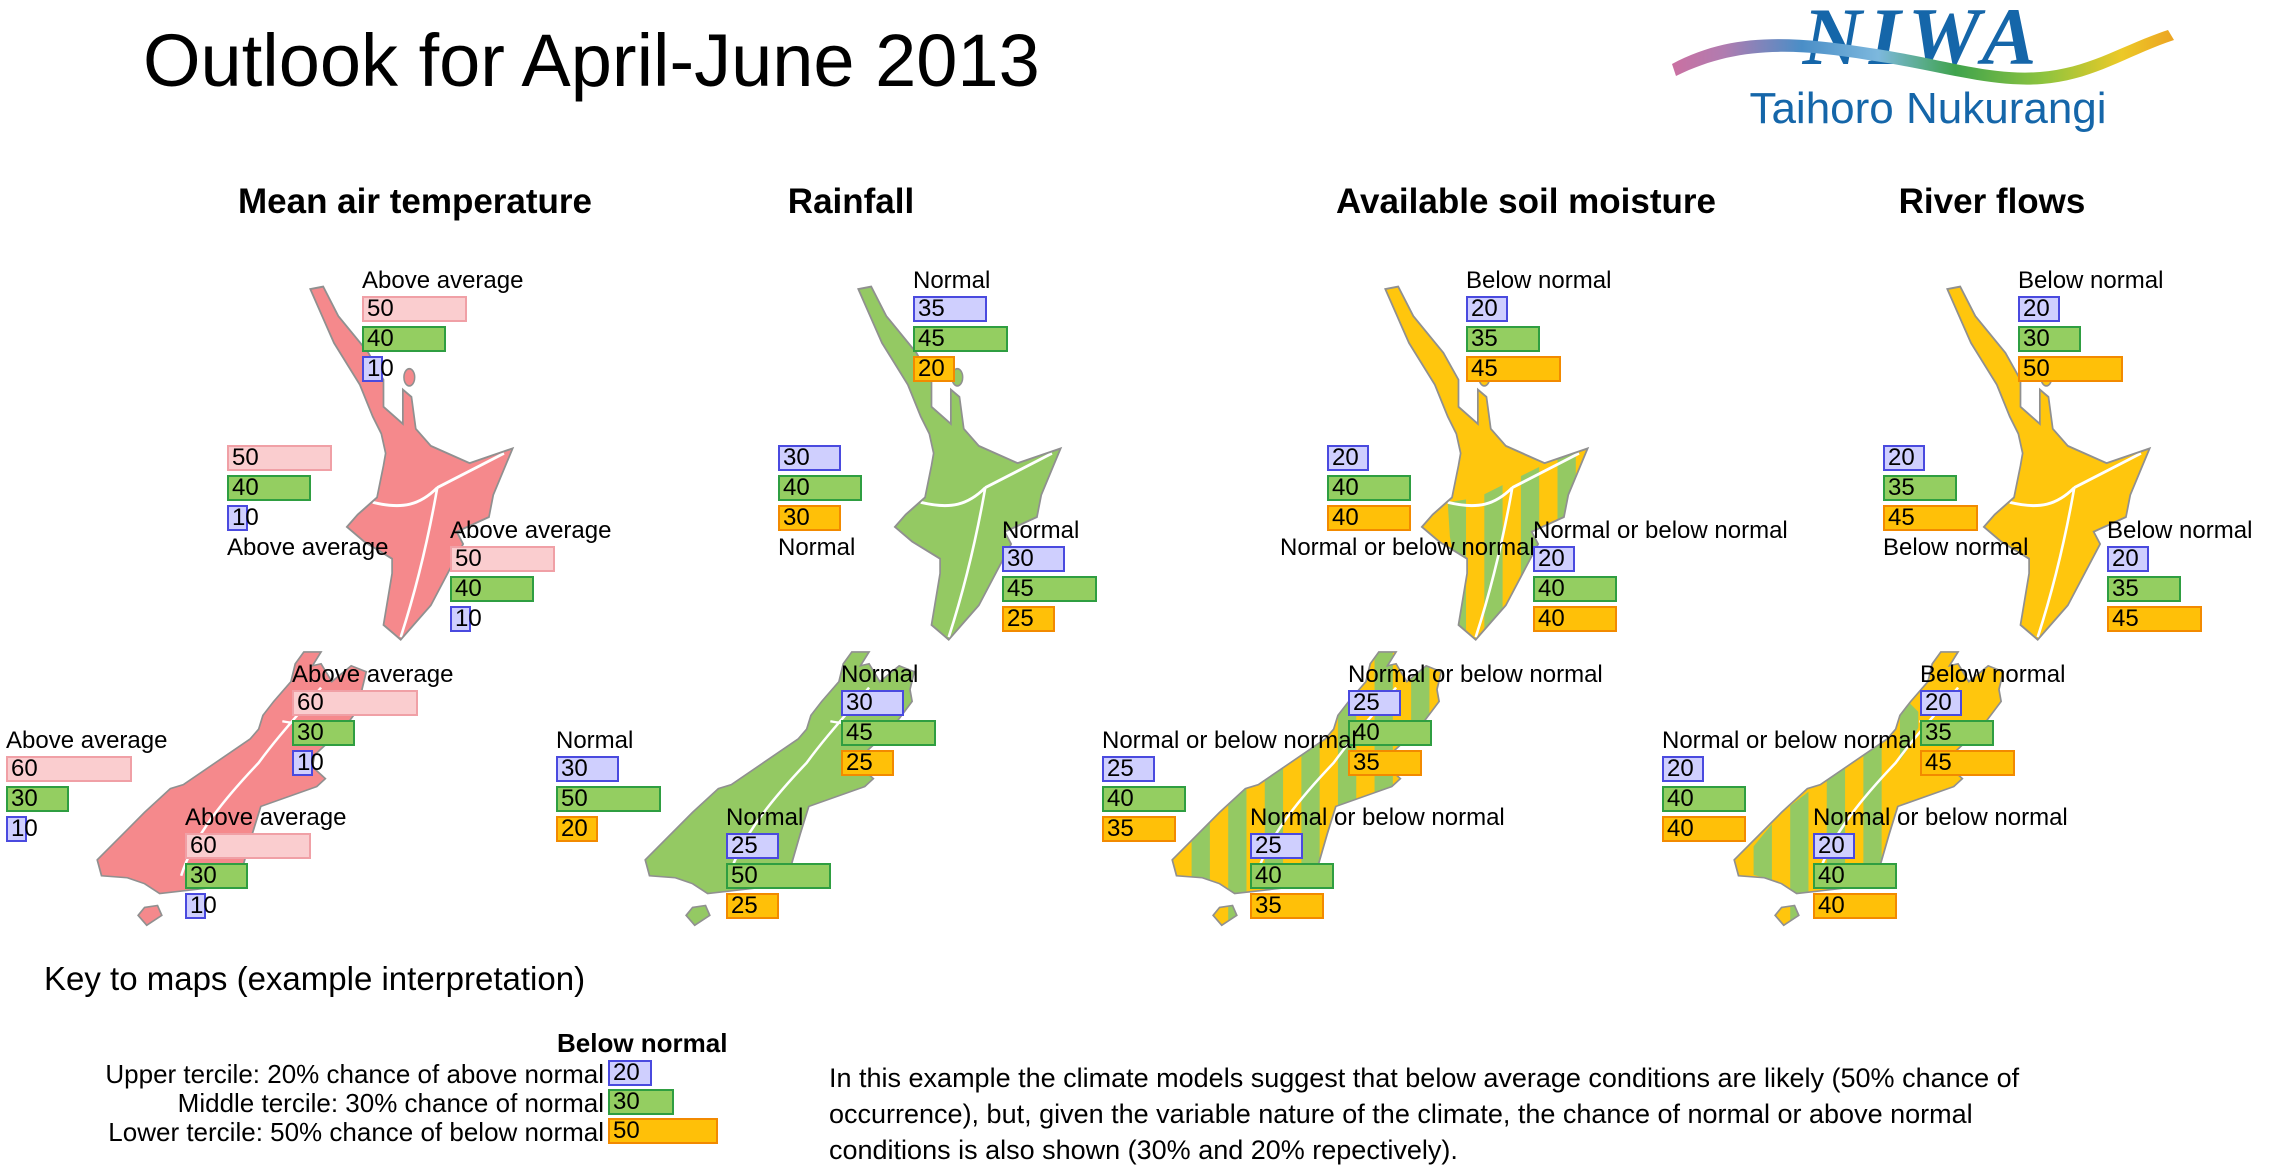  Describe the element at coordinates (1475, 674) in the screenshot. I see `outlook-text-soil-moisture-north-south-island: Normal or below normal` at that location.